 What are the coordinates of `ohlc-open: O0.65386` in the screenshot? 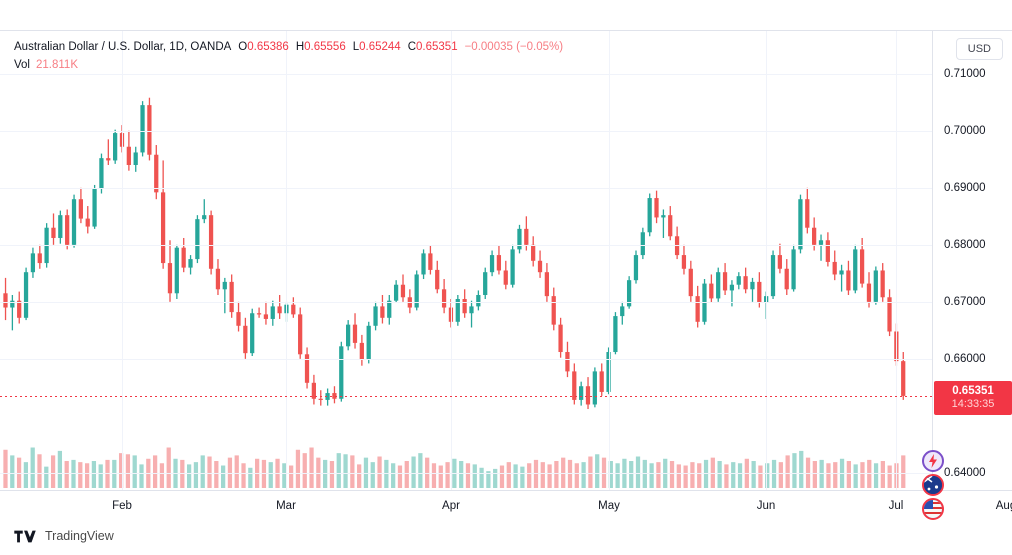 It's located at (263, 47).